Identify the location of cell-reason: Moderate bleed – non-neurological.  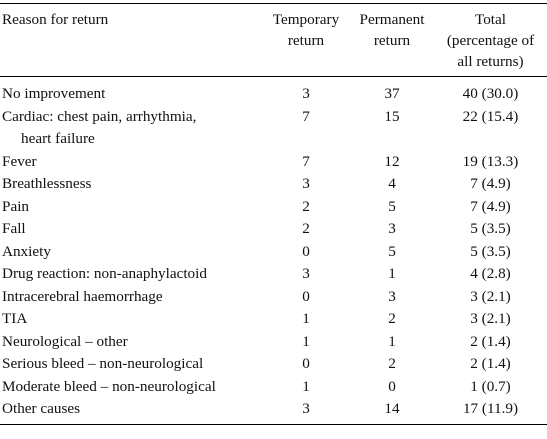
(131, 387).